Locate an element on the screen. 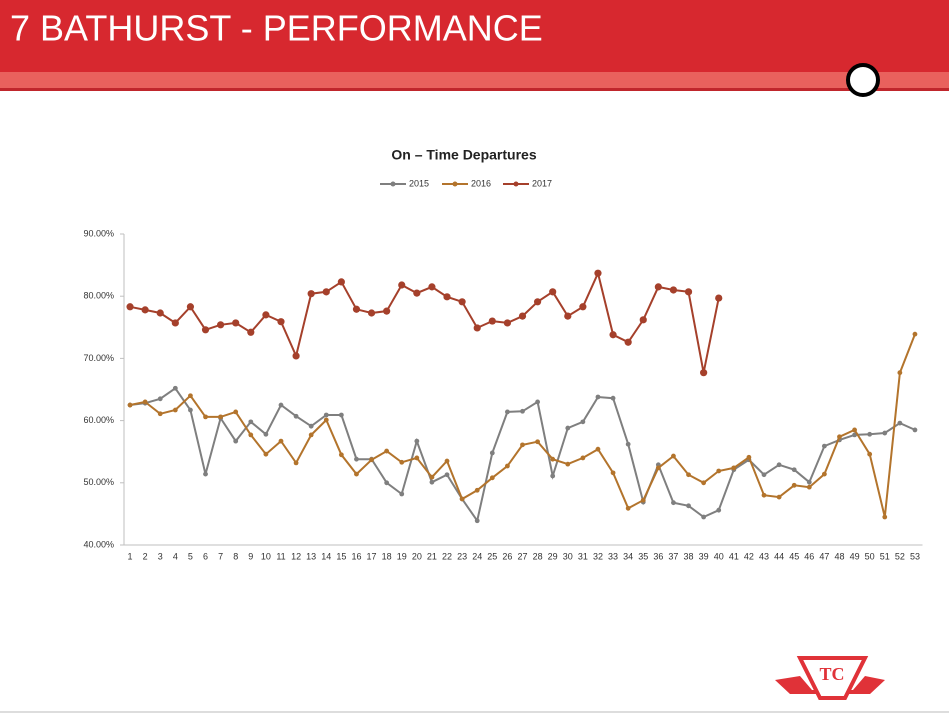 The height and width of the screenshot is (716, 949). ttc-logo: TC is located at coordinates (830, 678).